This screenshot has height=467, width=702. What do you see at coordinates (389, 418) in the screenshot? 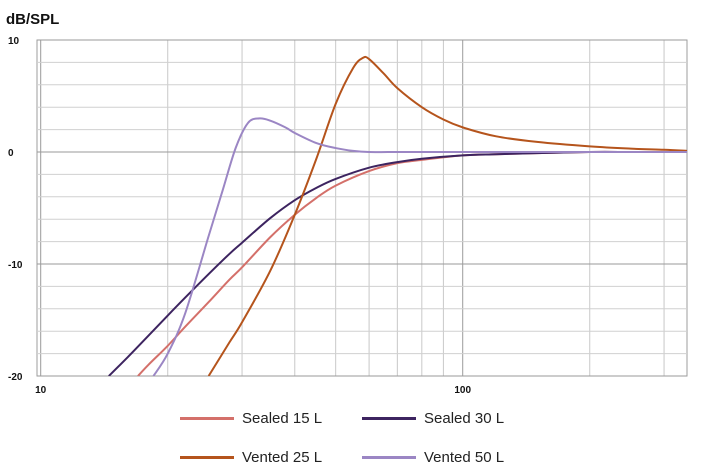
I see `legend-swatch-sealed-30l` at bounding box center [389, 418].